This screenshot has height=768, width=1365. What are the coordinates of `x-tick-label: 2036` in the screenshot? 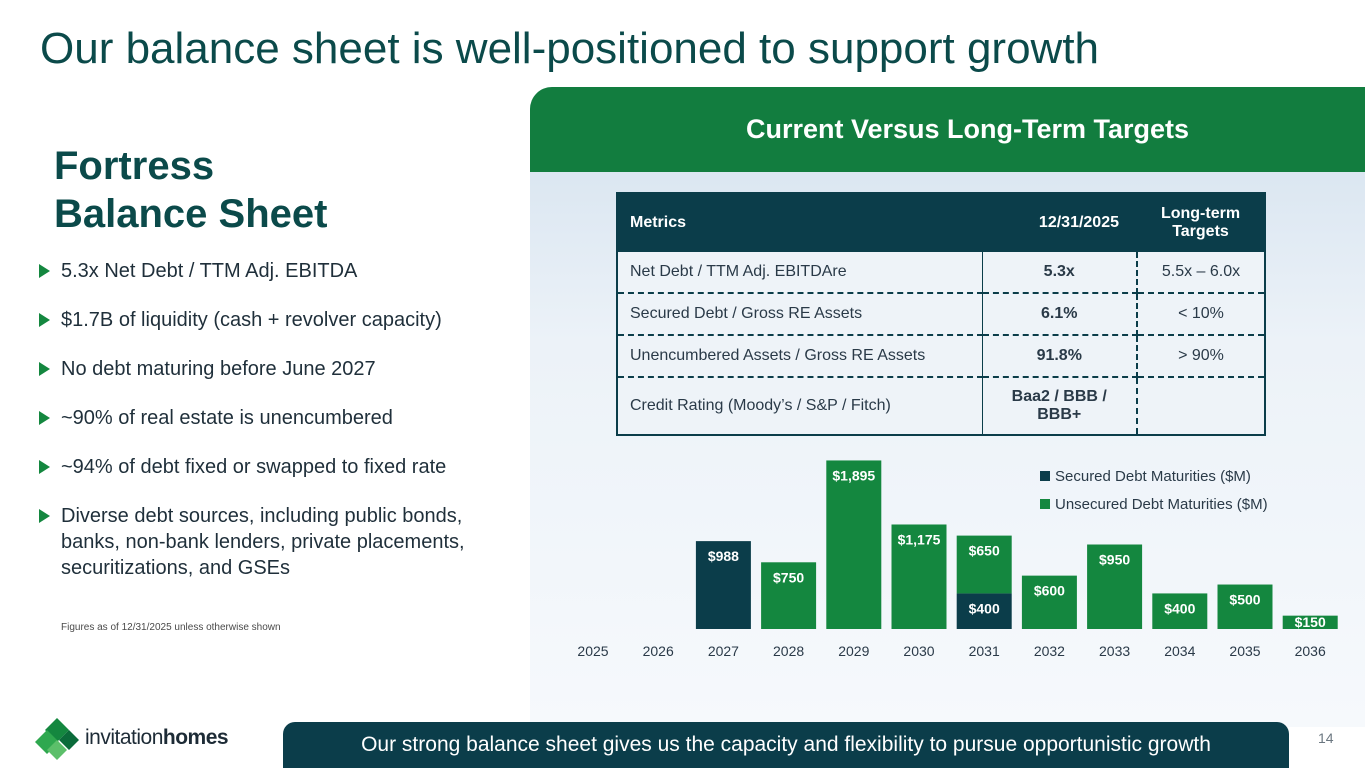 It's located at (1310, 651).